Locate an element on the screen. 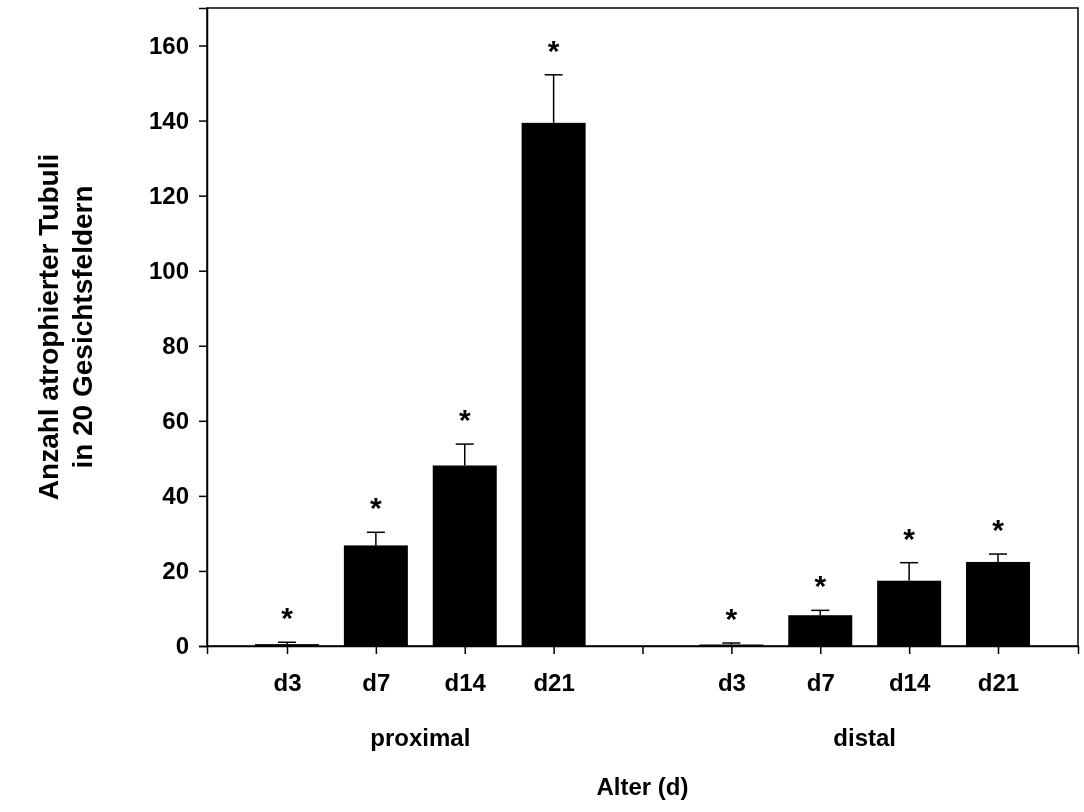 Image resolution: width=1084 pixels, height=812 pixels. y-tick-label: 60 is located at coordinates (175, 420).